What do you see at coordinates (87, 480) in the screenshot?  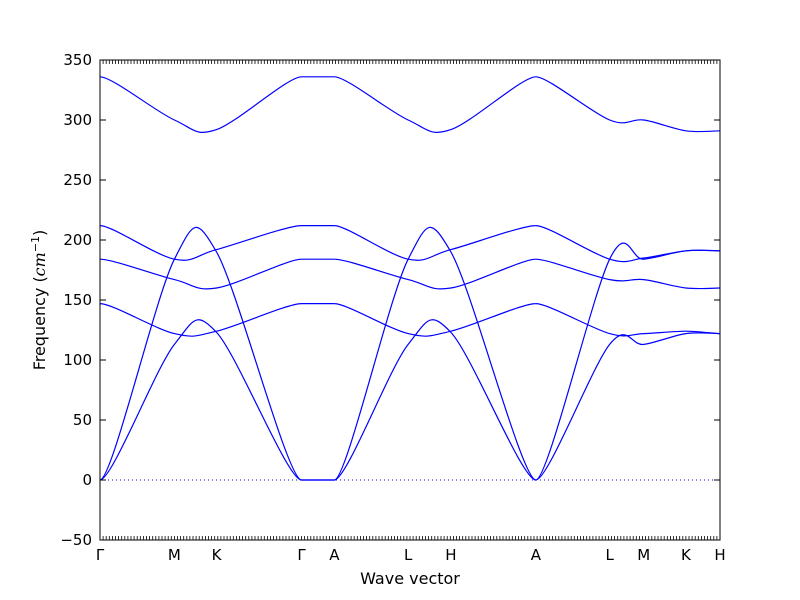 I see `y-tick-label-0: 0` at bounding box center [87, 480].